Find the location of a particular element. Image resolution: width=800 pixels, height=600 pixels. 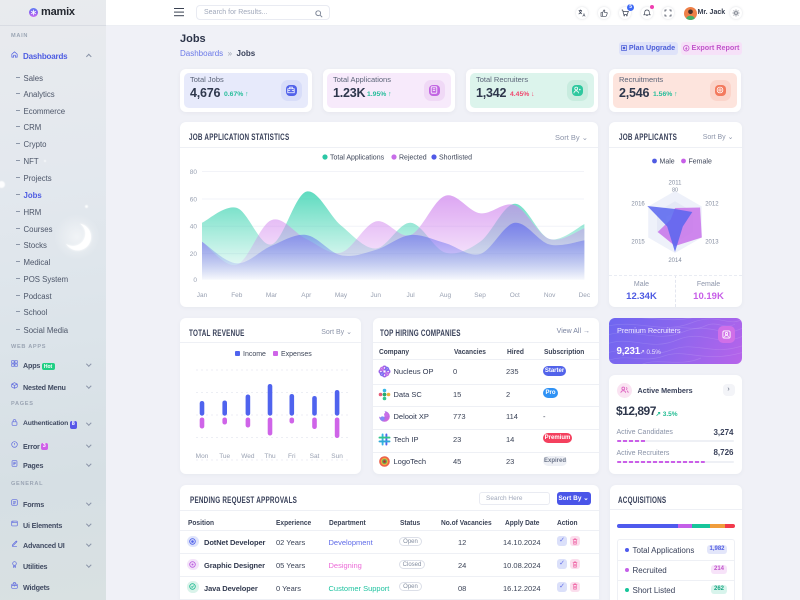

svg-text: Mon is located at coordinates (202, 456).